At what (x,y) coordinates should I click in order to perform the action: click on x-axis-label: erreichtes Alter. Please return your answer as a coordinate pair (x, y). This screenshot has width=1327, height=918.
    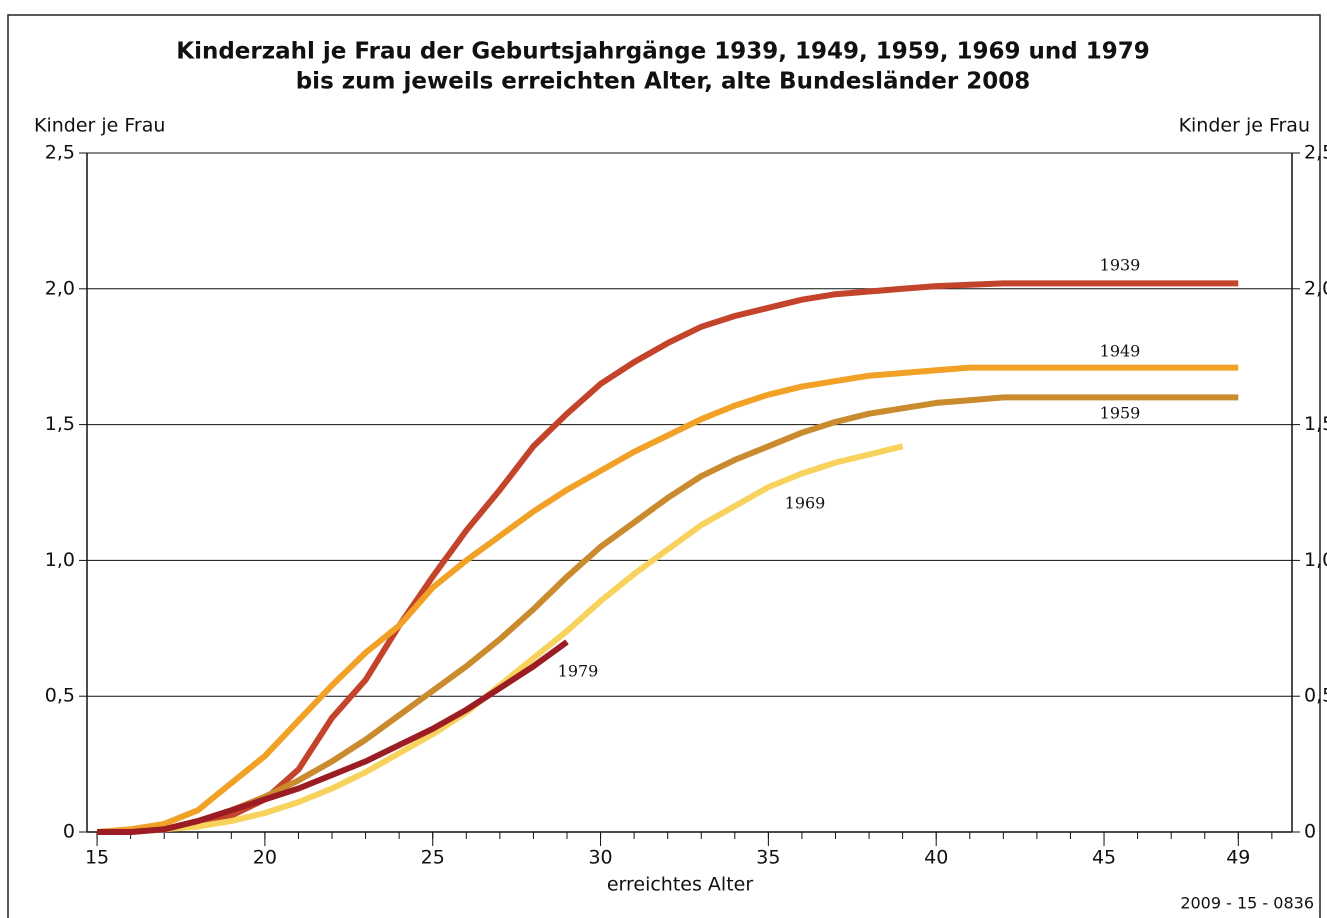
    Looking at the image, I should click on (680, 885).